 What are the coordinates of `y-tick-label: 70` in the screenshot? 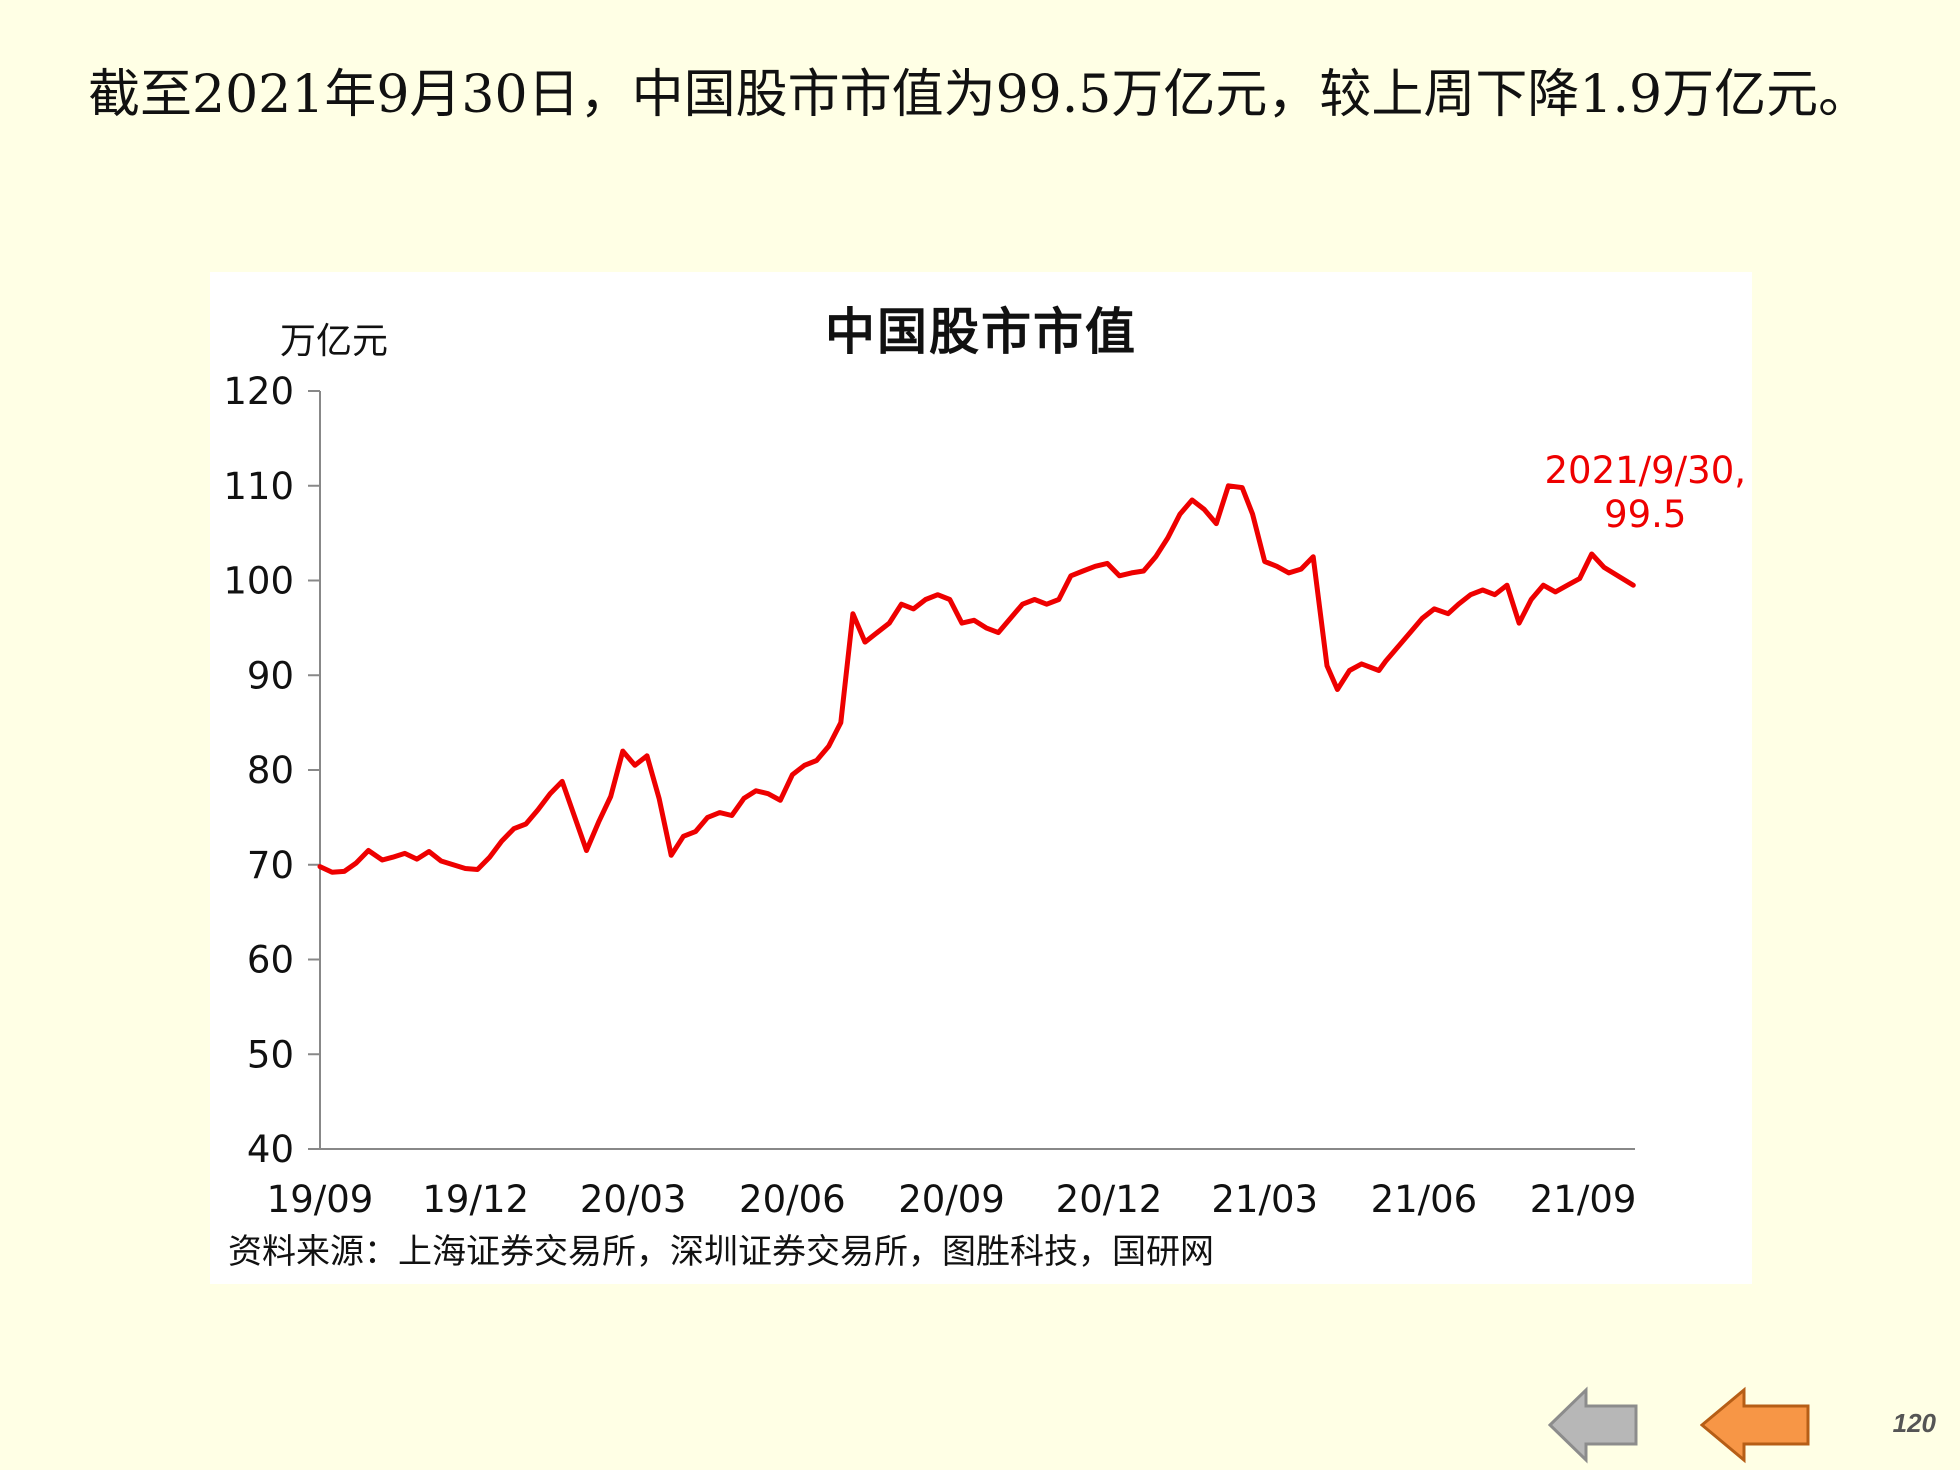 It's located at (270, 865).